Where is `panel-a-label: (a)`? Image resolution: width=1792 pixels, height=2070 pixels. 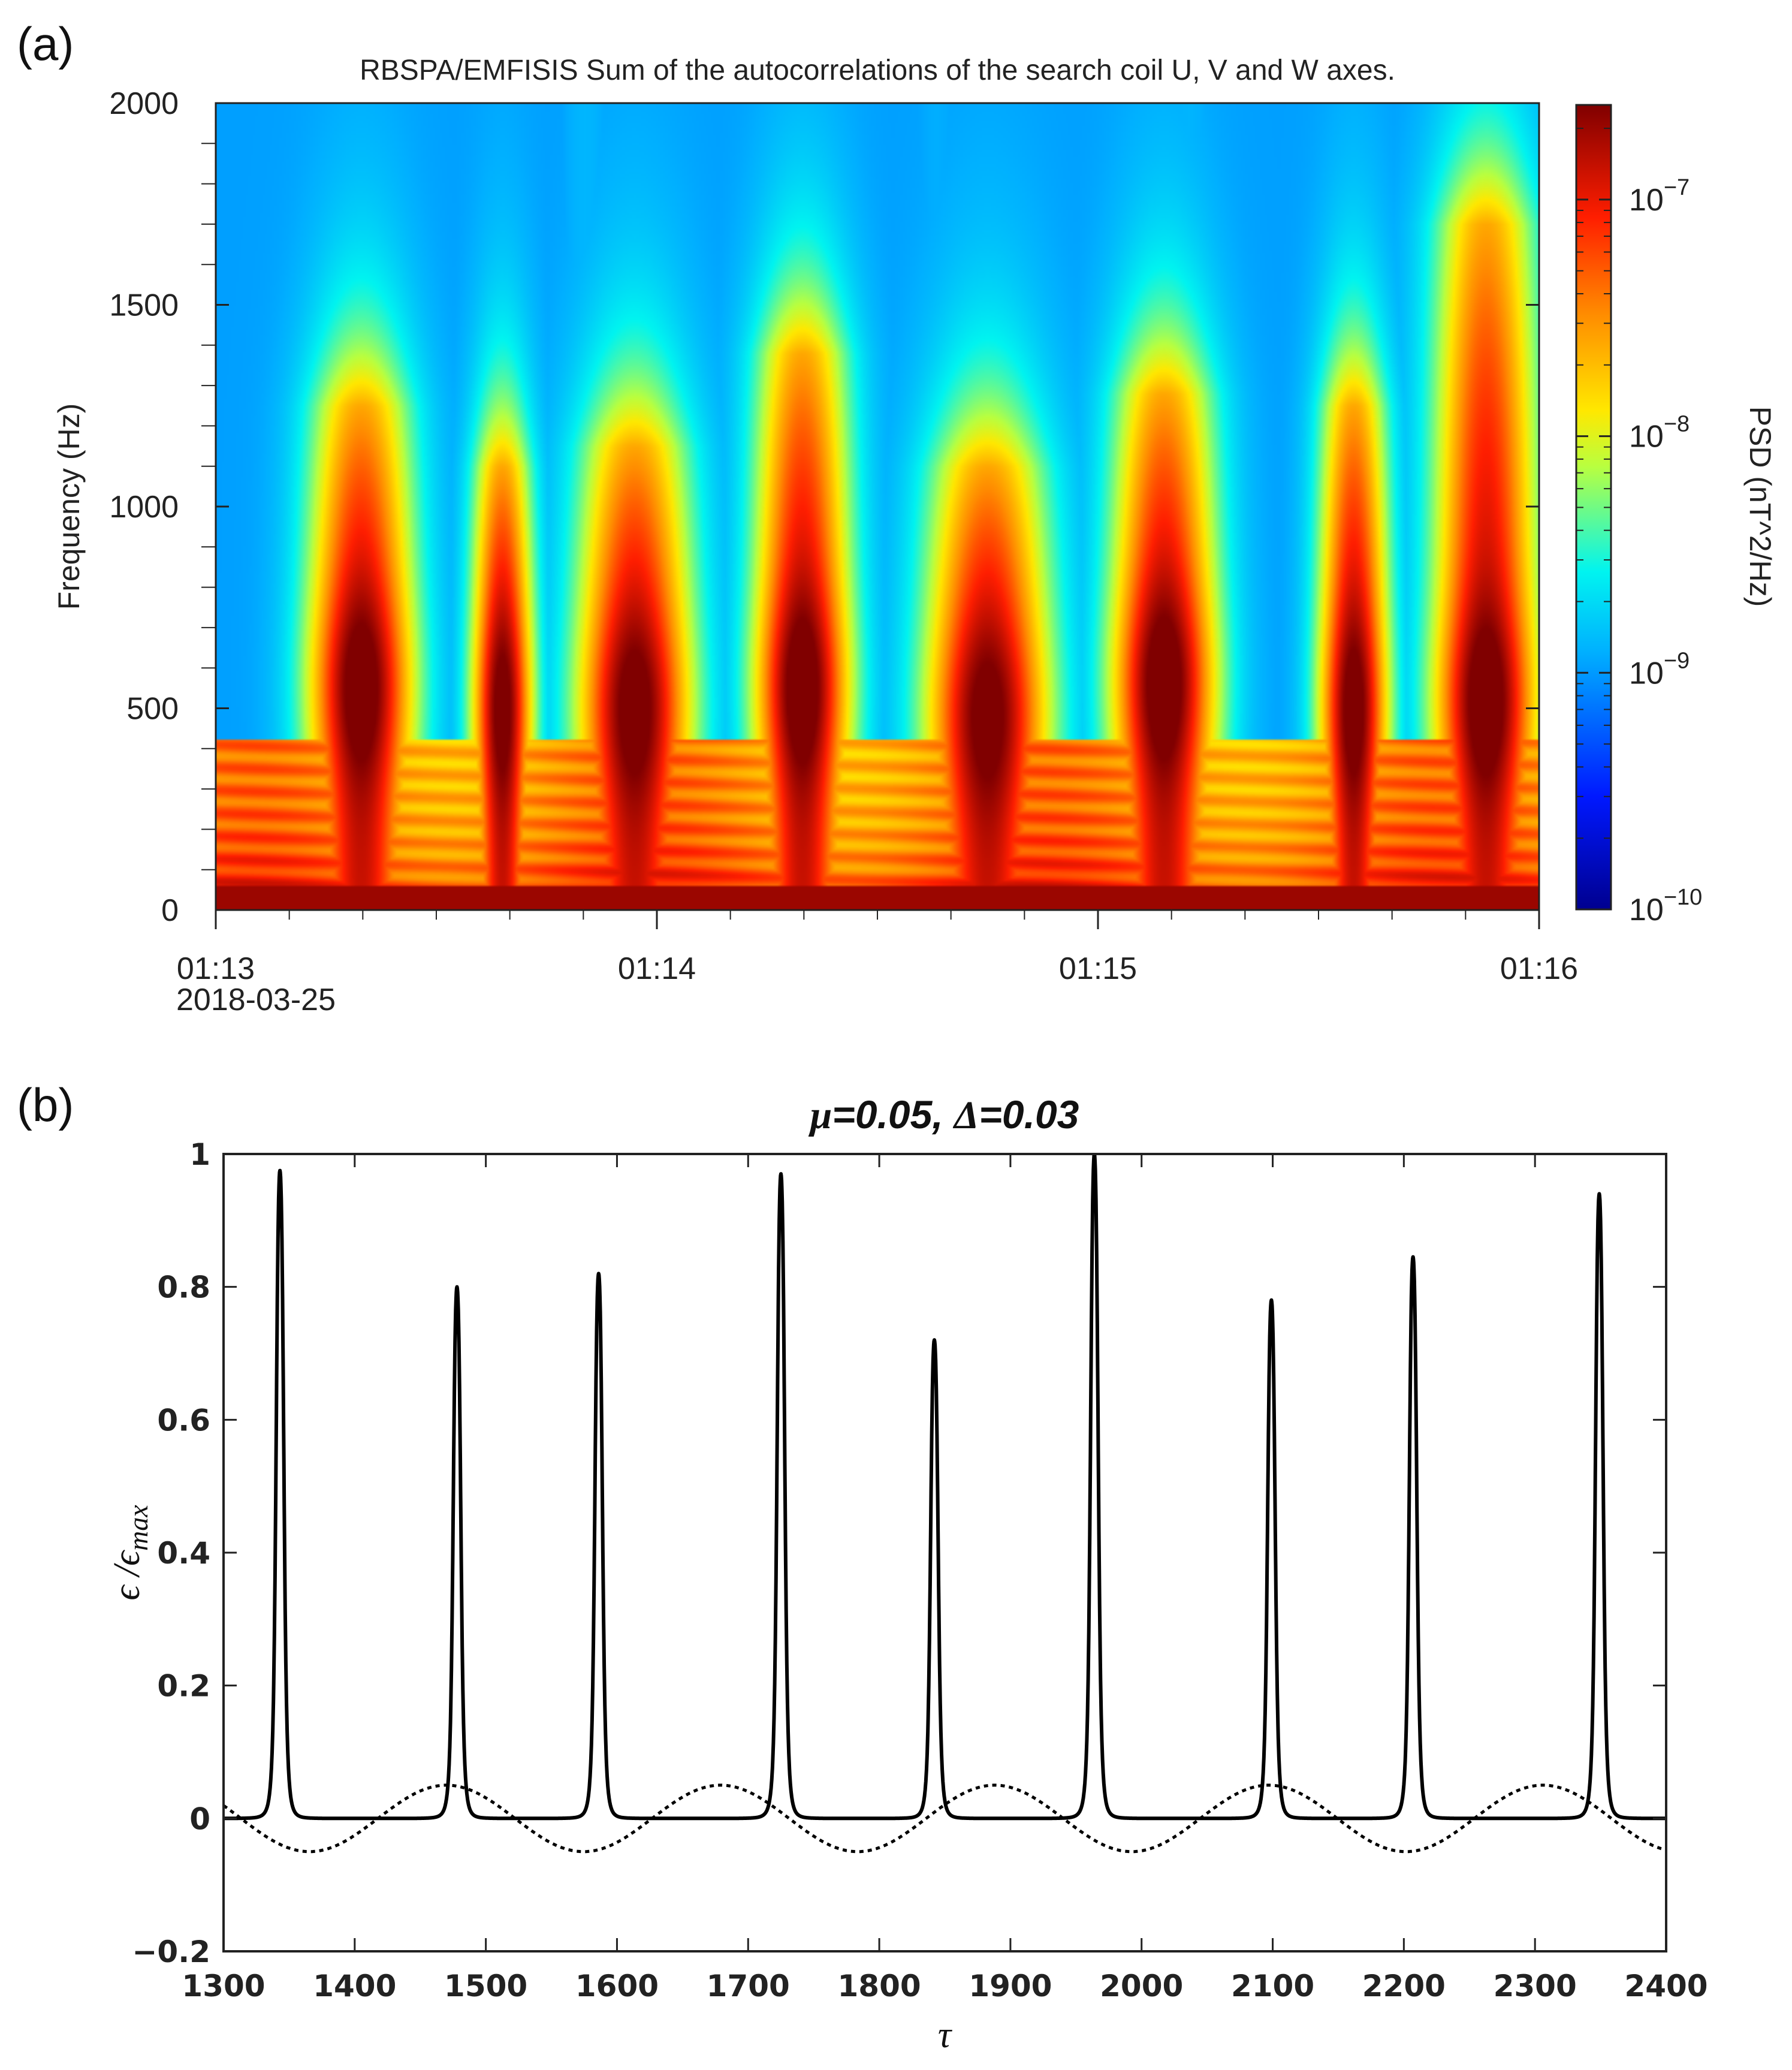
panel-a-label: (a) is located at coordinates (45, 43).